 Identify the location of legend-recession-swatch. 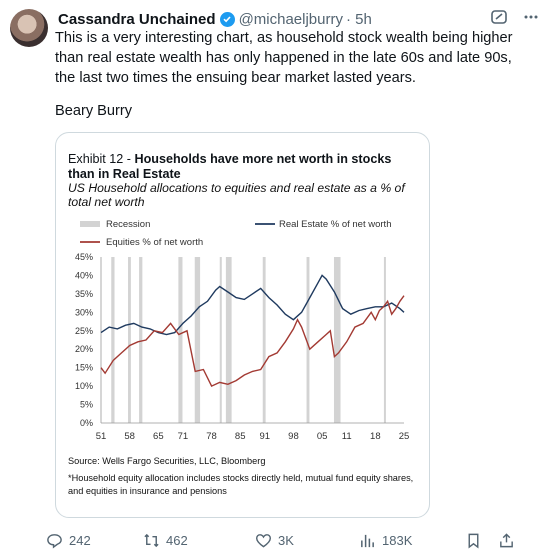
(90, 224).